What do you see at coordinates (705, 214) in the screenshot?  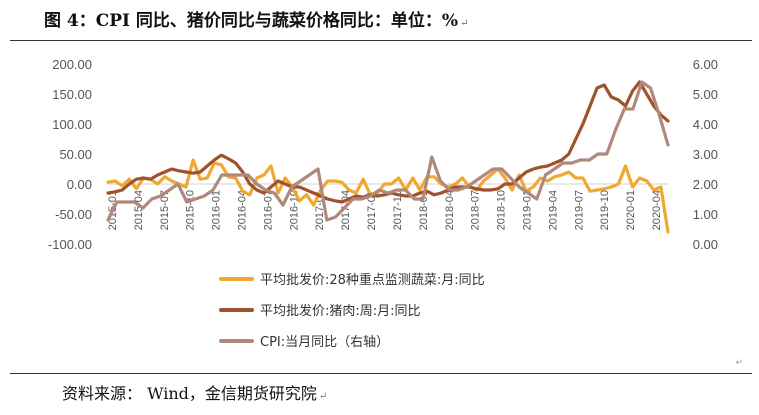 I see `right-axis-tick-label: 1.00` at bounding box center [705, 214].